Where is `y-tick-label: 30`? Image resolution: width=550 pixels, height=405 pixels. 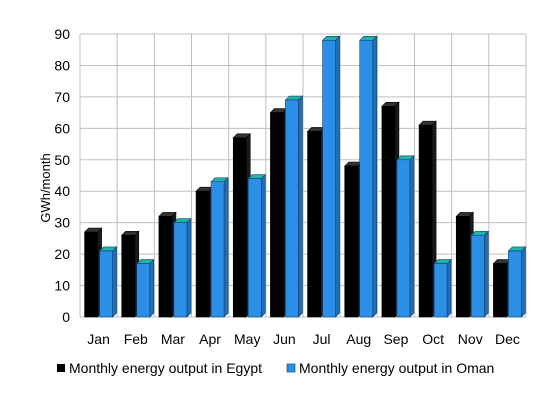
y-tick-label: 30 is located at coordinates (62, 223).